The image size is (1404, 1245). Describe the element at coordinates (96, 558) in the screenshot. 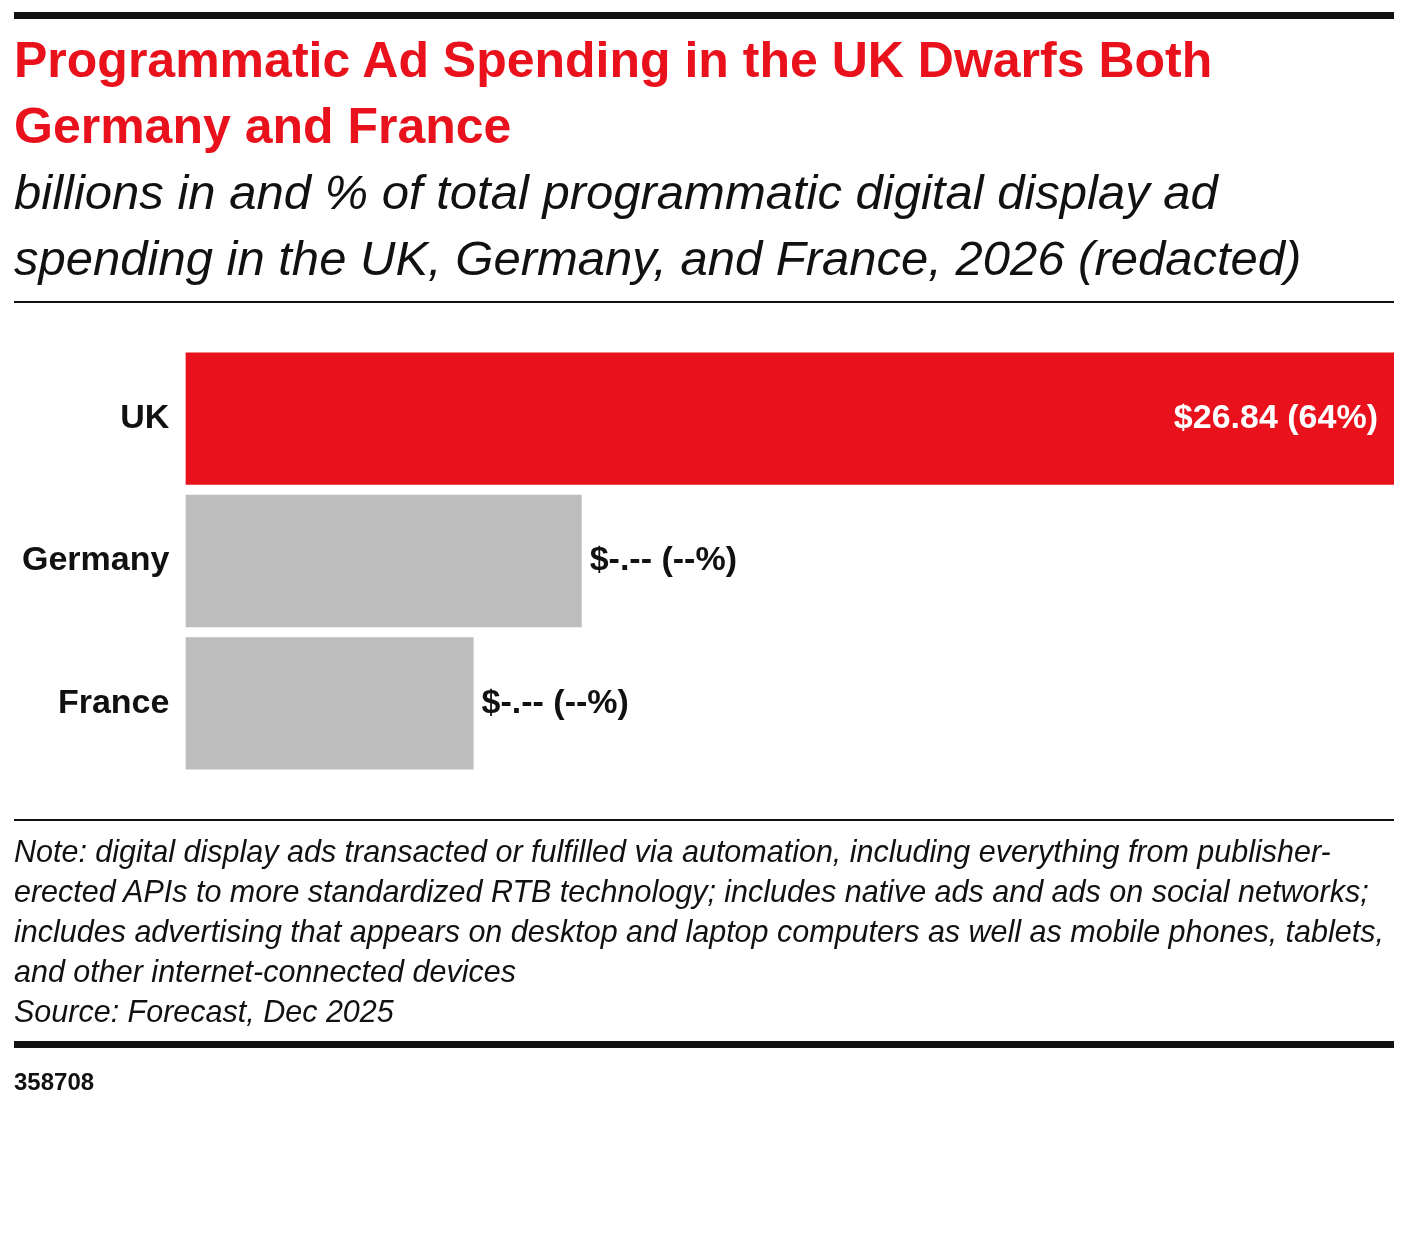

I see `y-tick-label: Germany` at that location.